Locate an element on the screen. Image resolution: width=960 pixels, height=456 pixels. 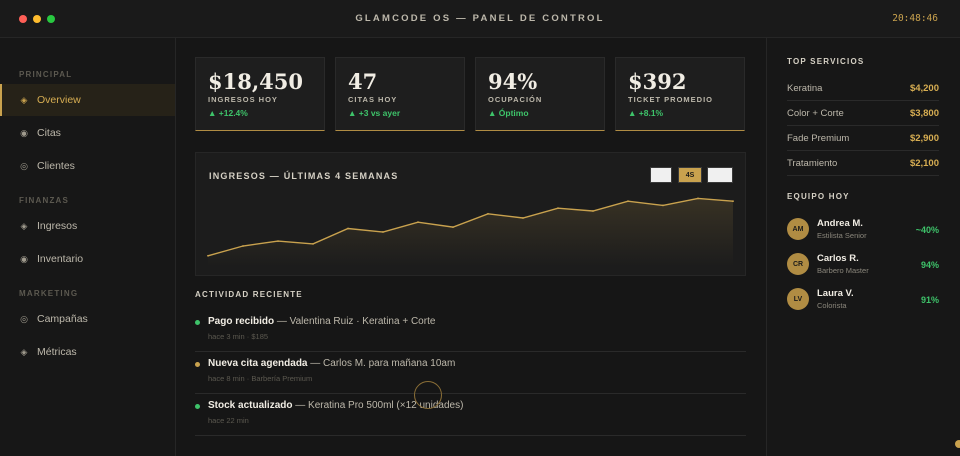
kpi-delta: ▲ Óptimo is located at coordinates (508, 113).